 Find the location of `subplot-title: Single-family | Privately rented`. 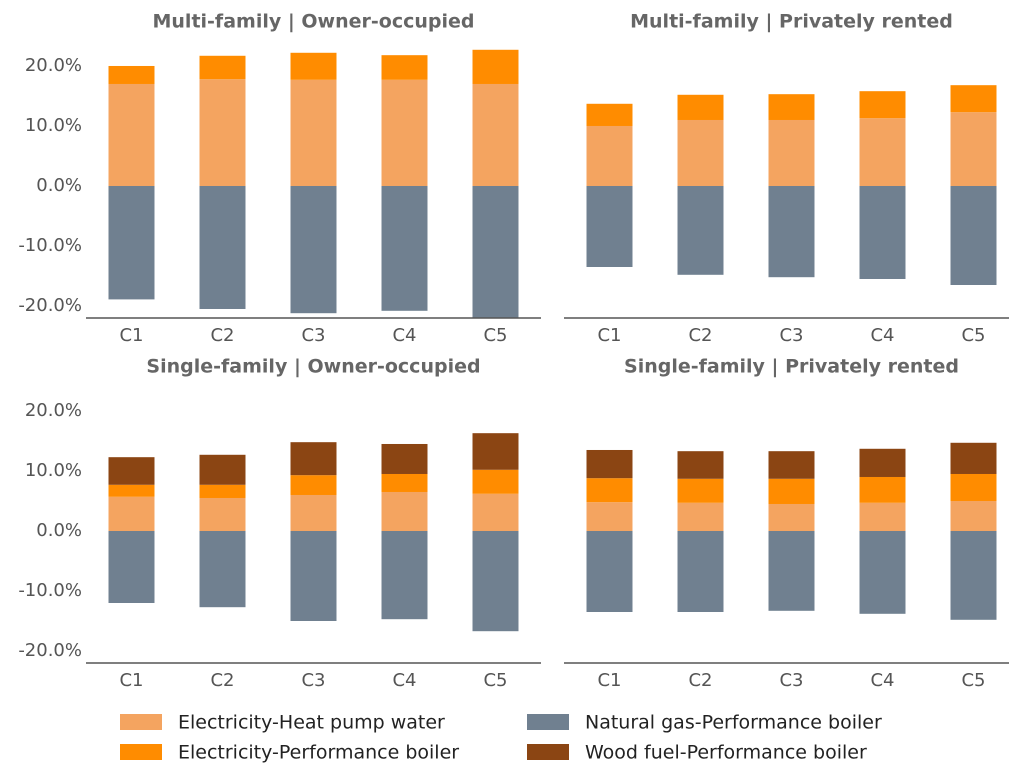

subplot-title: Single-family | Privately rented is located at coordinates (791, 367).